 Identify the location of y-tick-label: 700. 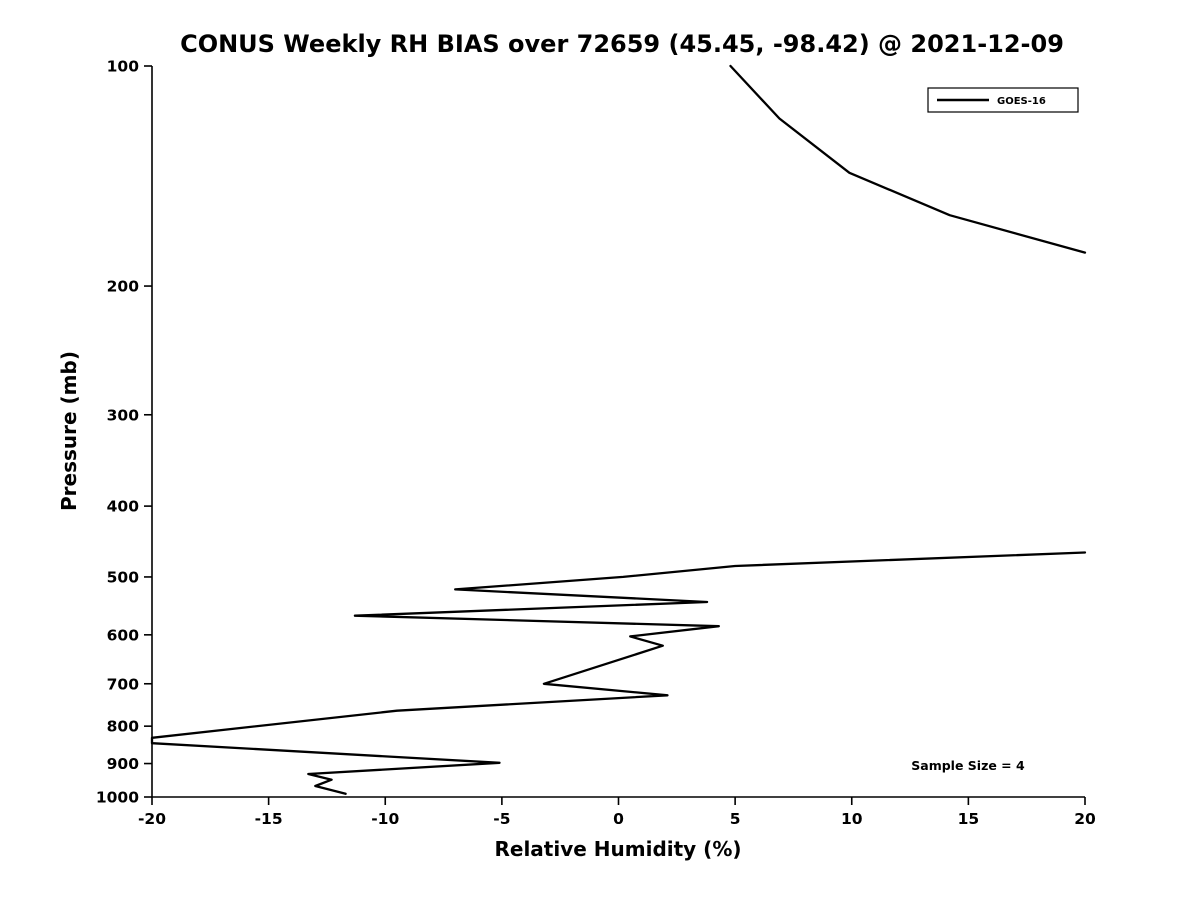
(123, 684).